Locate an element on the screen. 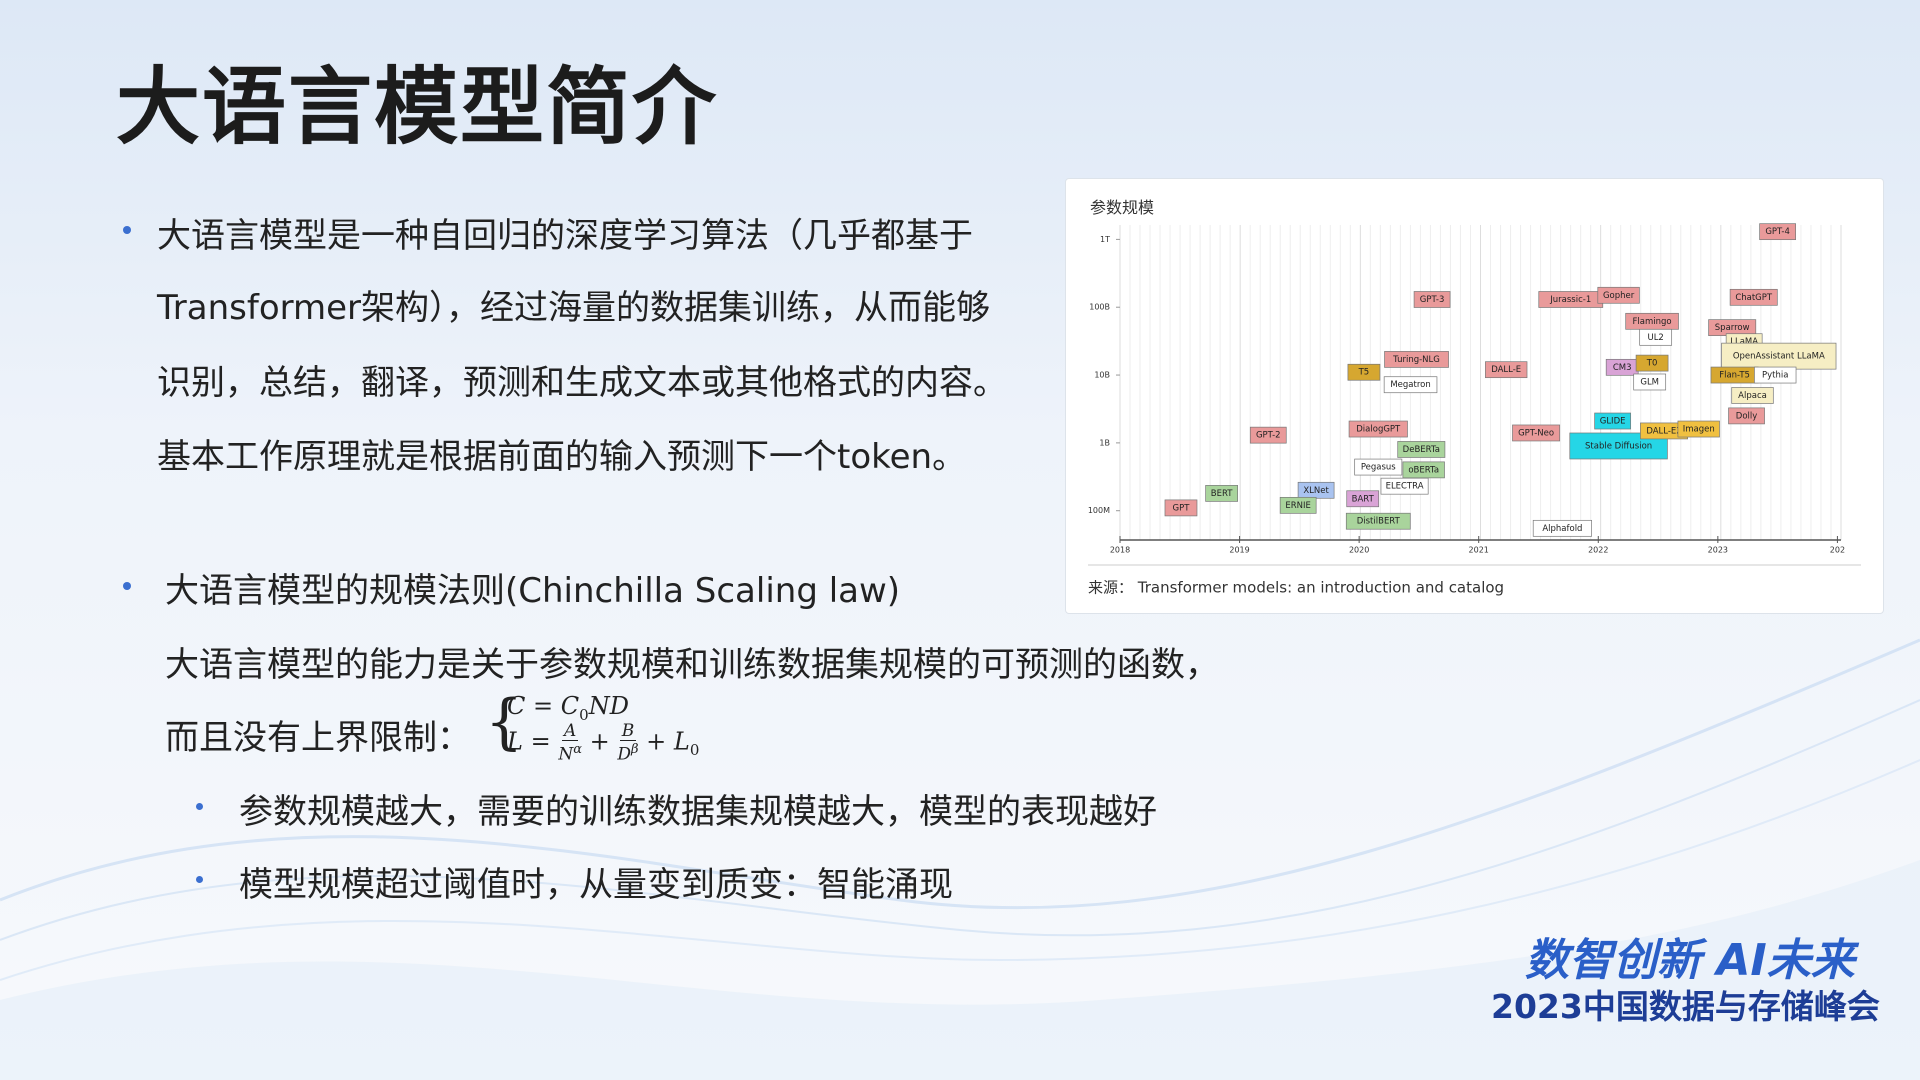 This screenshot has height=1080, width=1920. model-label: DistilBERT is located at coordinates (1379, 522).